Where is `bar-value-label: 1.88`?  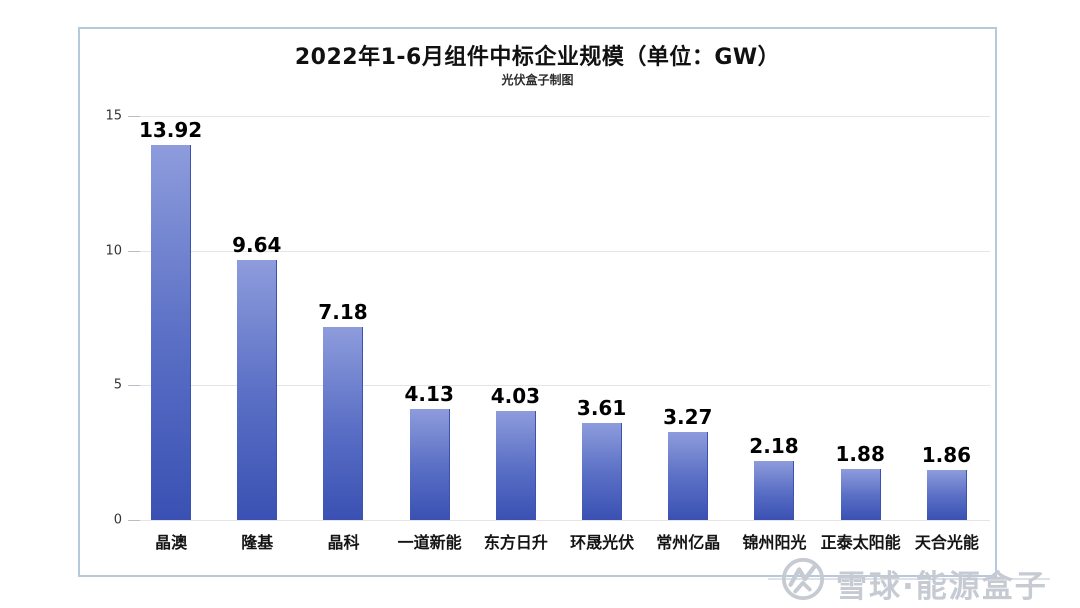
bar-value-label: 1.88 is located at coordinates (860, 454).